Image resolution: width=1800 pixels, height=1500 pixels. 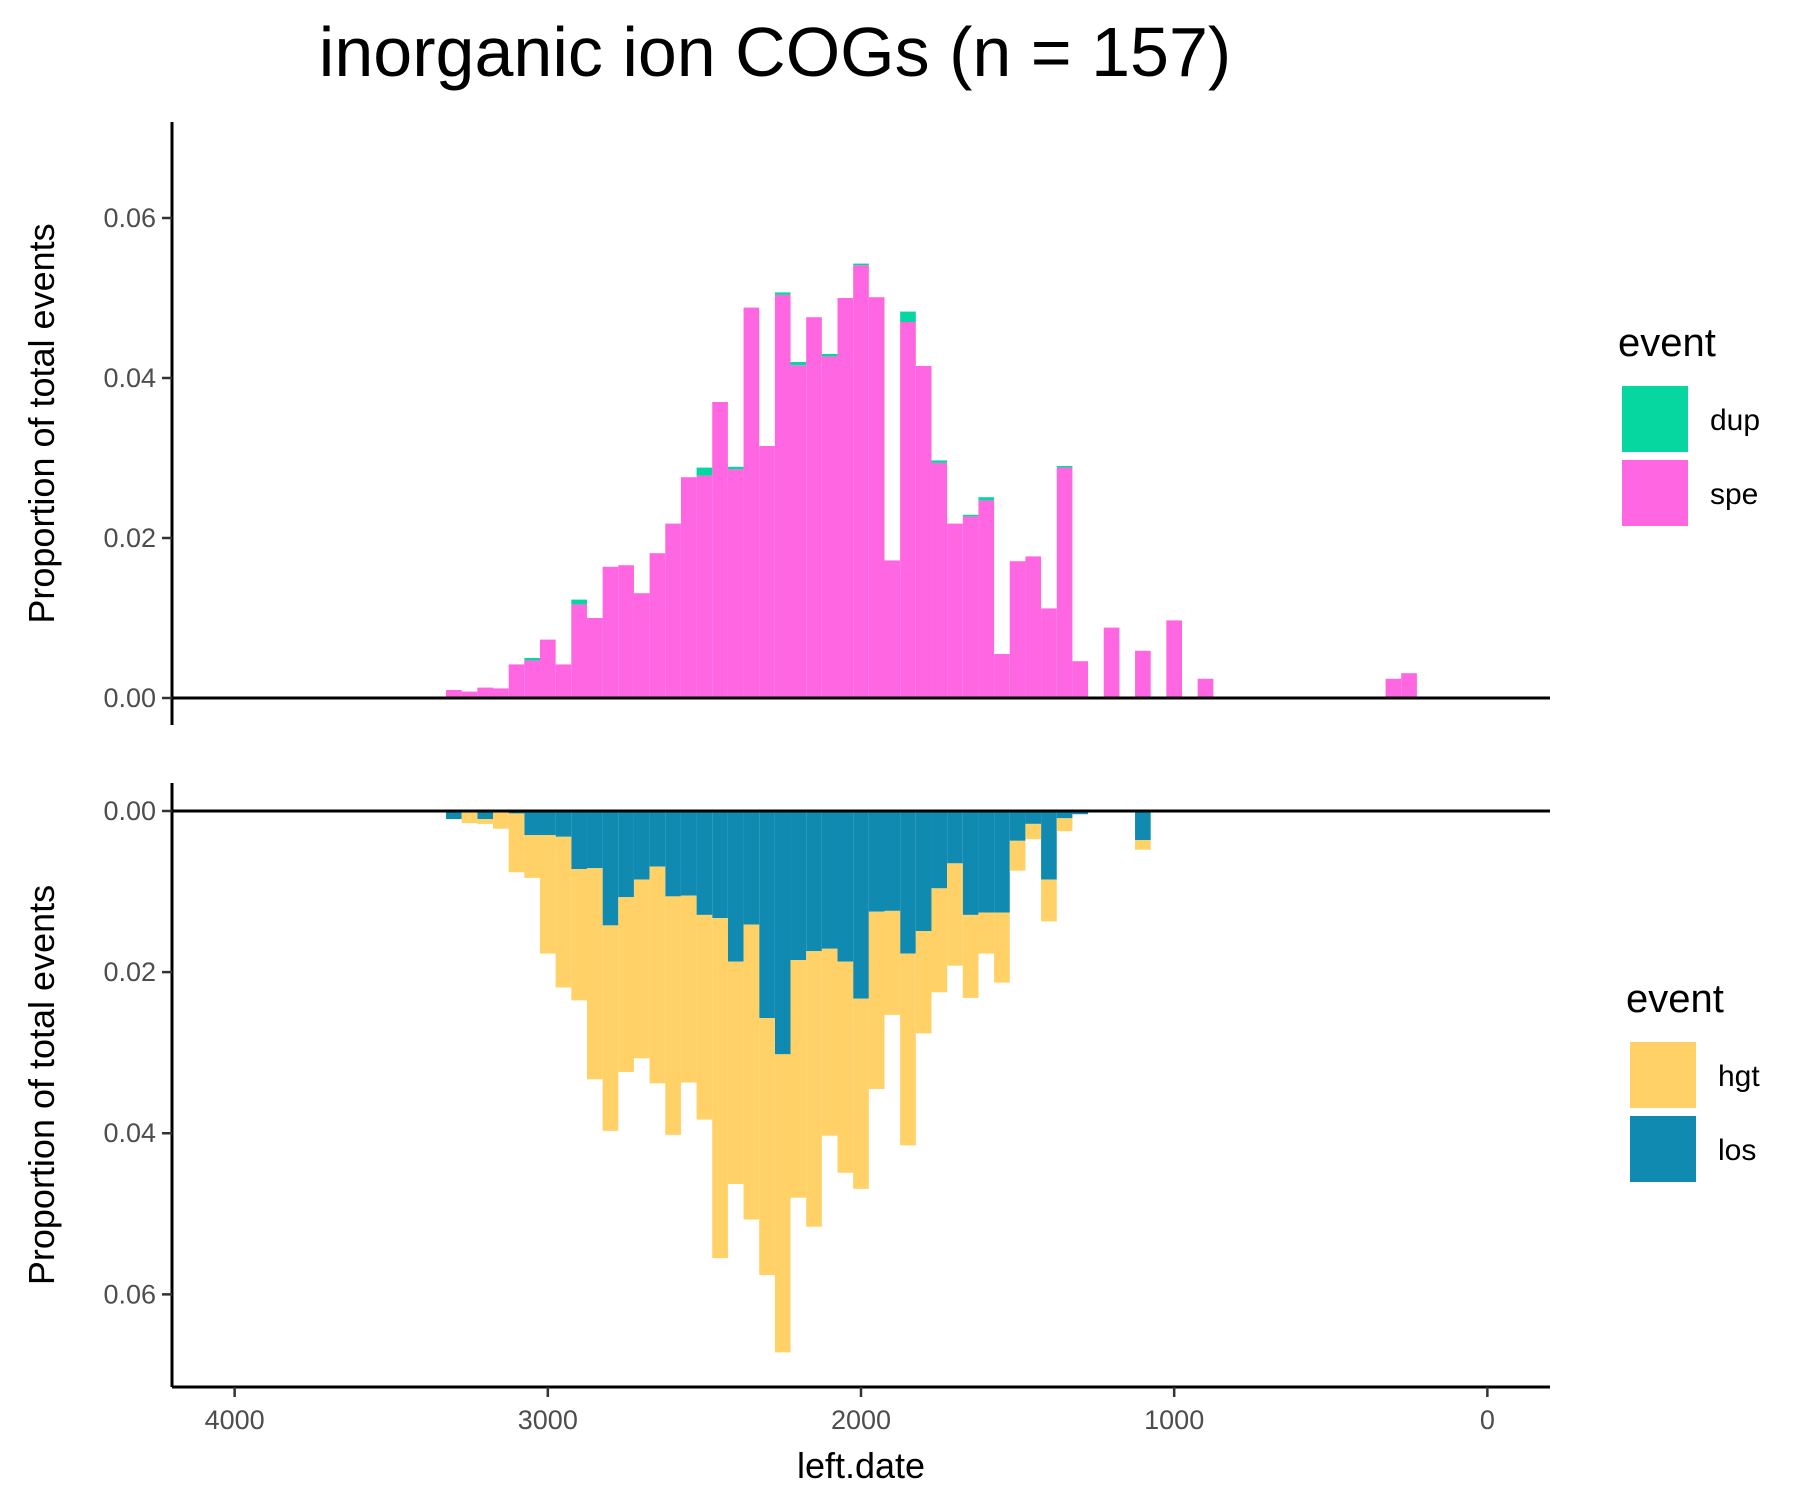 I want to click on legend-key-dup, so click(x=1655, y=419).